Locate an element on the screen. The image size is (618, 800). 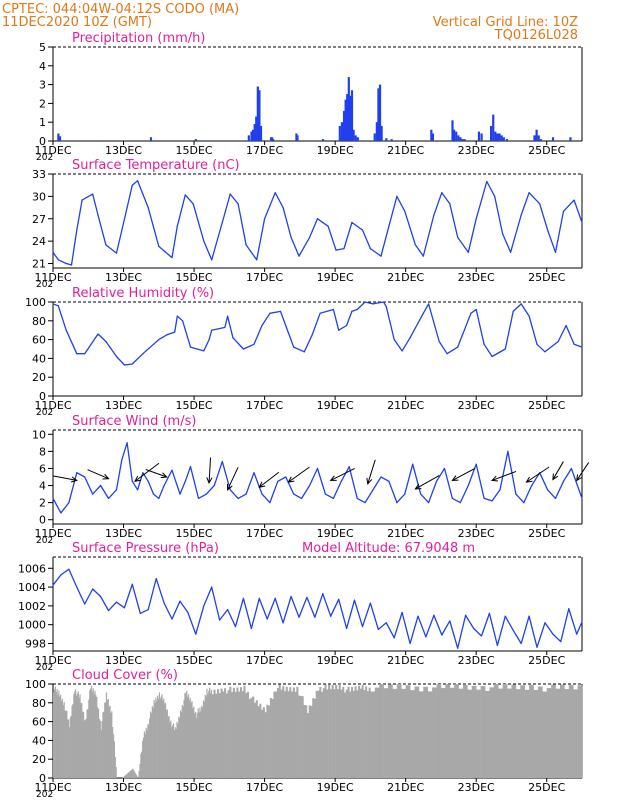
y-tick-label: 40 is located at coordinates (39, 358).